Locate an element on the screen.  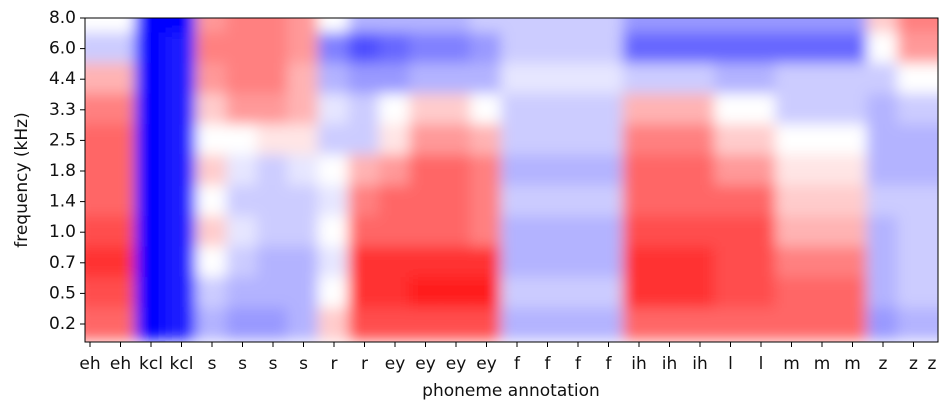
x-tick-label: f is located at coordinates (548, 364).